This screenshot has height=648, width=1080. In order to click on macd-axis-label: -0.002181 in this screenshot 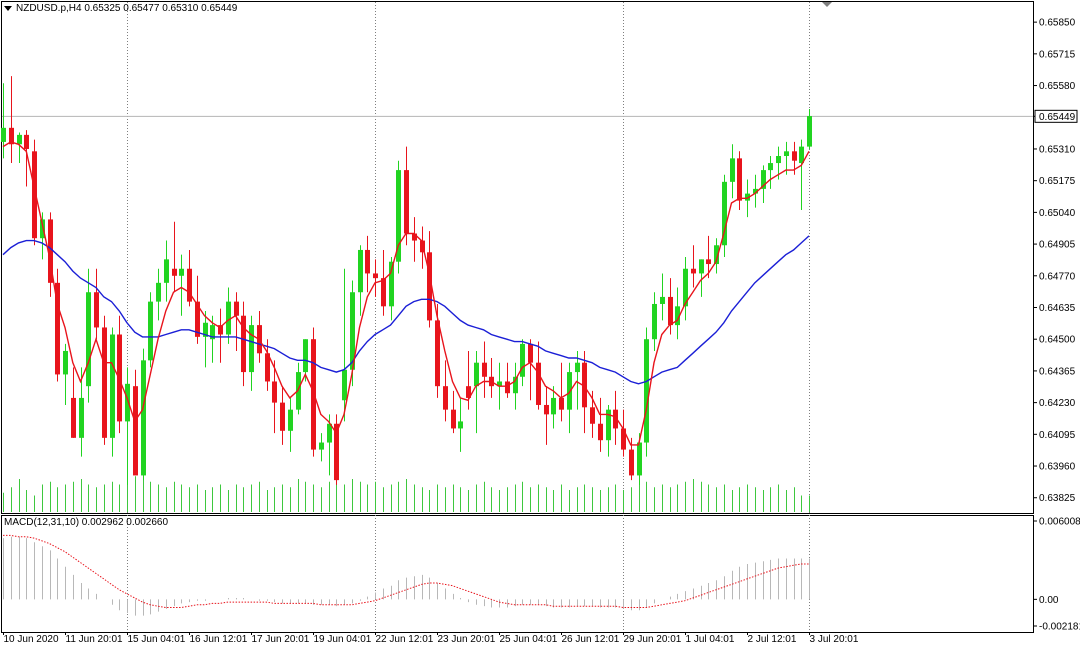, I will do `click(1059, 627)`.